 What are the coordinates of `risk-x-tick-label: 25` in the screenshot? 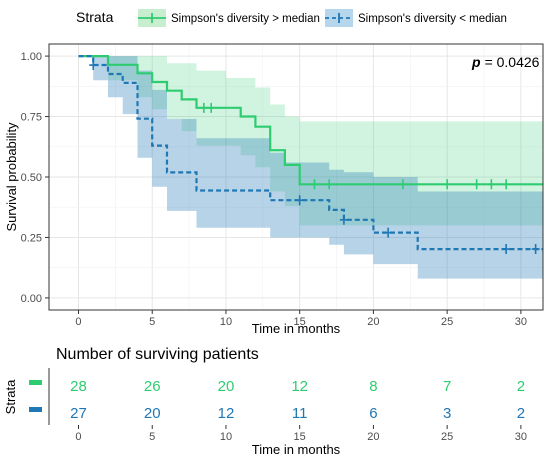 It's located at (447, 437).